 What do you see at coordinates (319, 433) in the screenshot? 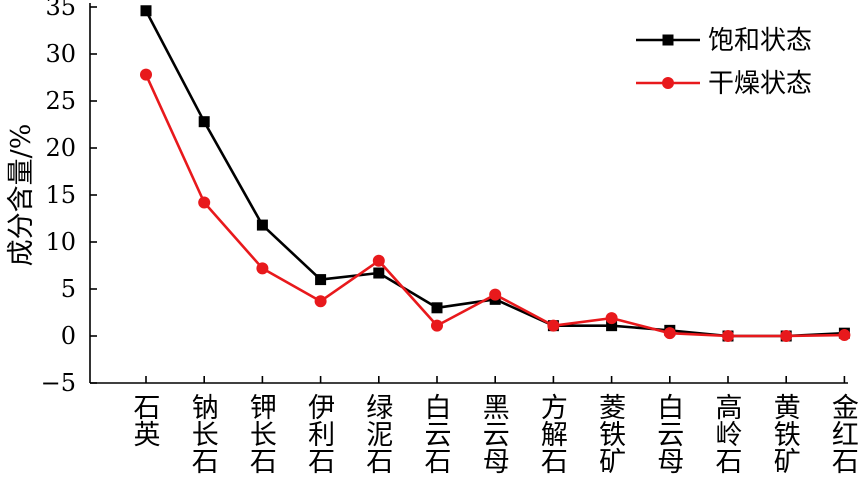
I see `x-tick-label: 伊利石` at bounding box center [319, 433].